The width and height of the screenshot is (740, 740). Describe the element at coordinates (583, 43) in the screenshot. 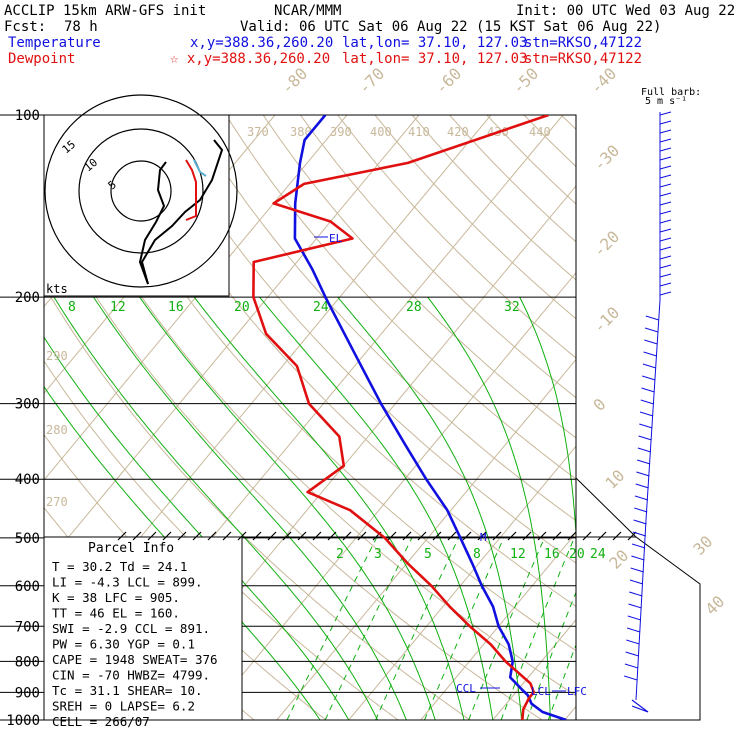

I see `temperature-station: stn=RKSO,47122` at that location.